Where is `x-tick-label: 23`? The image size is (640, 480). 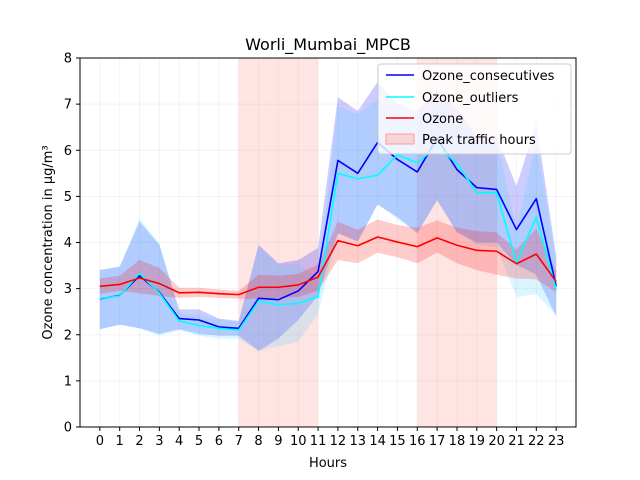
x-tick-label: 23 is located at coordinates (556, 441).